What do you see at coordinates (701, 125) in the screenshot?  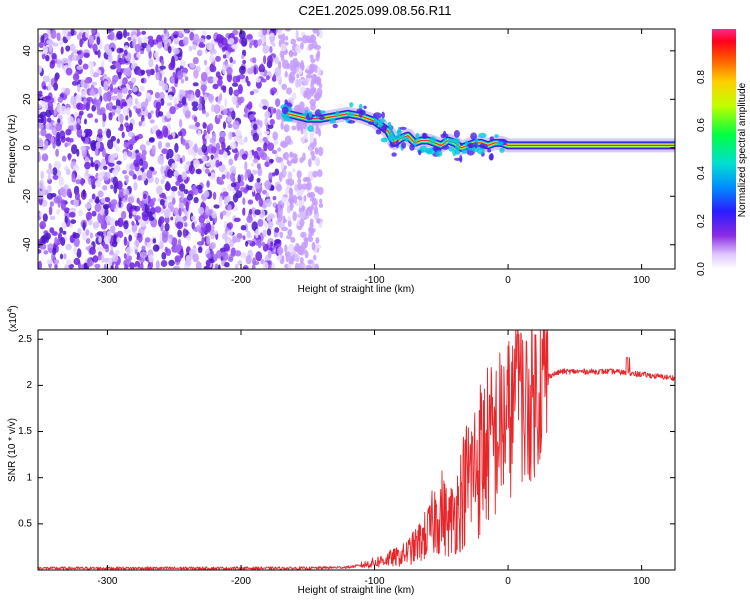 I see `colorbar-tick-label: 0.6` at bounding box center [701, 125].